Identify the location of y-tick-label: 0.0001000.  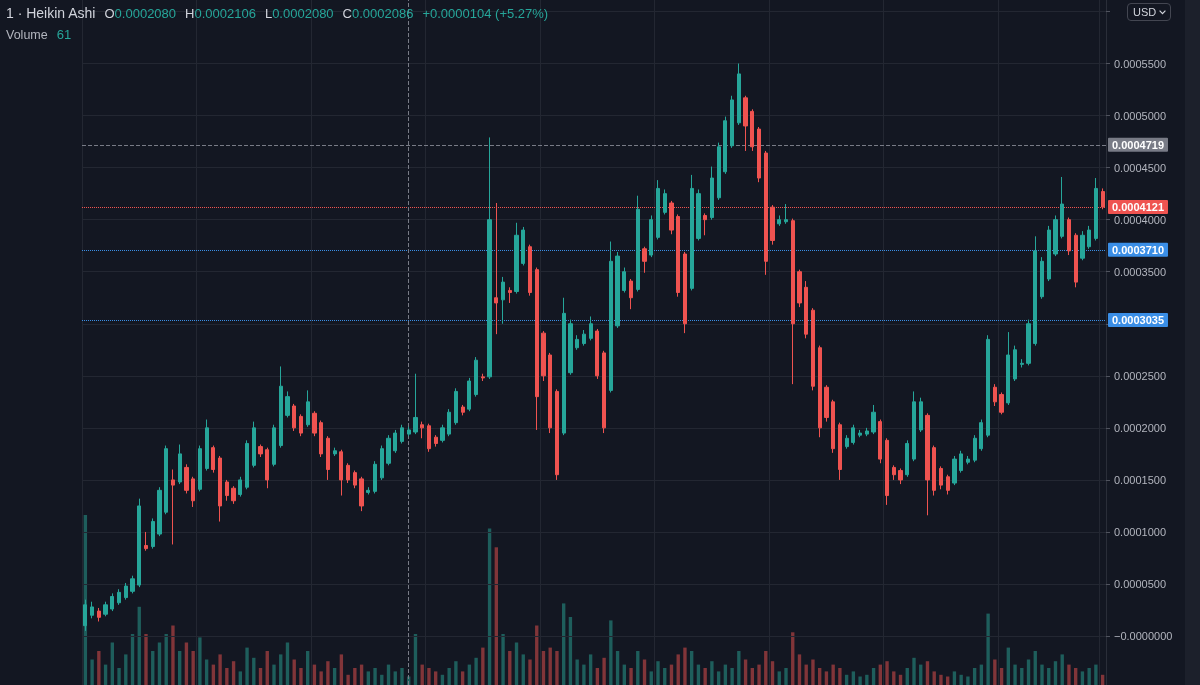
(1140, 531).